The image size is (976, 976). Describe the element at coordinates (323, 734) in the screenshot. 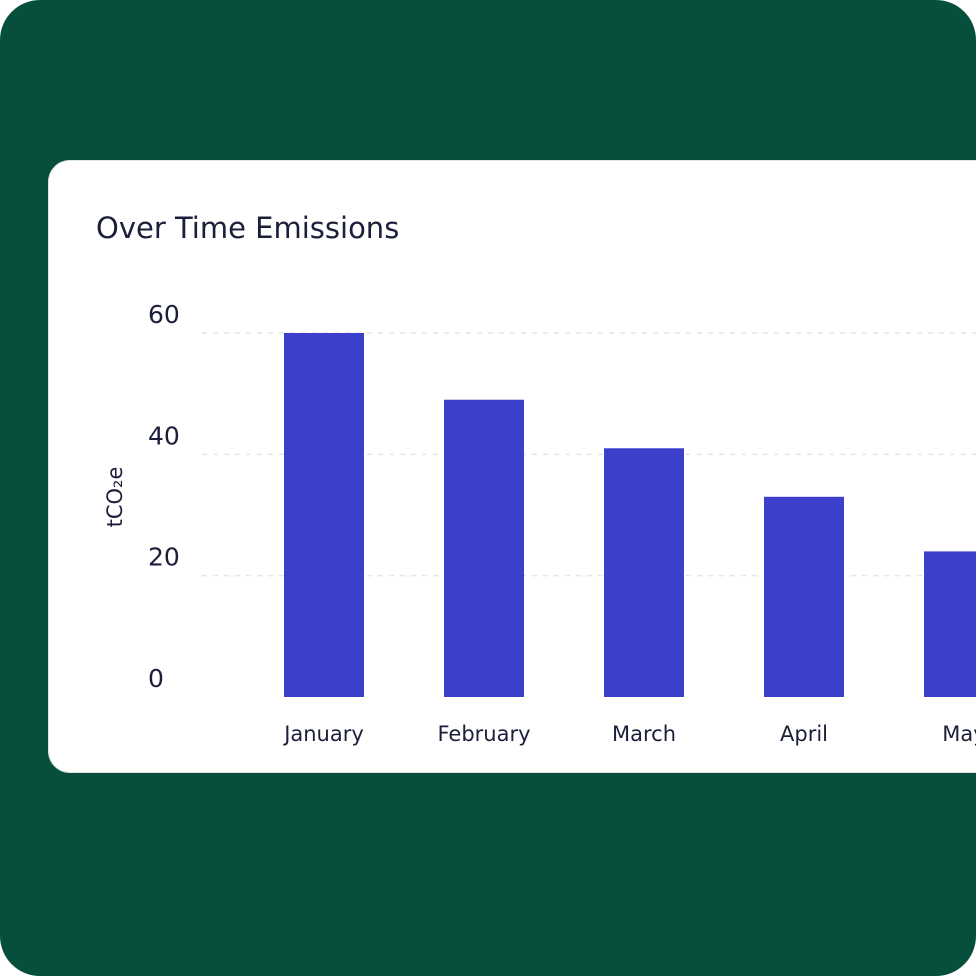

I see `x-tick-label: January` at that location.